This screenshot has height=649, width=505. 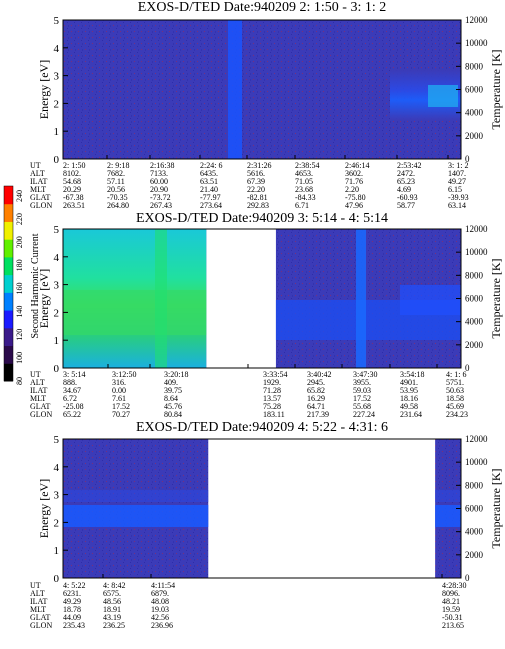 I want to click on table-cell: 13.57, so click(x=272, y=398).